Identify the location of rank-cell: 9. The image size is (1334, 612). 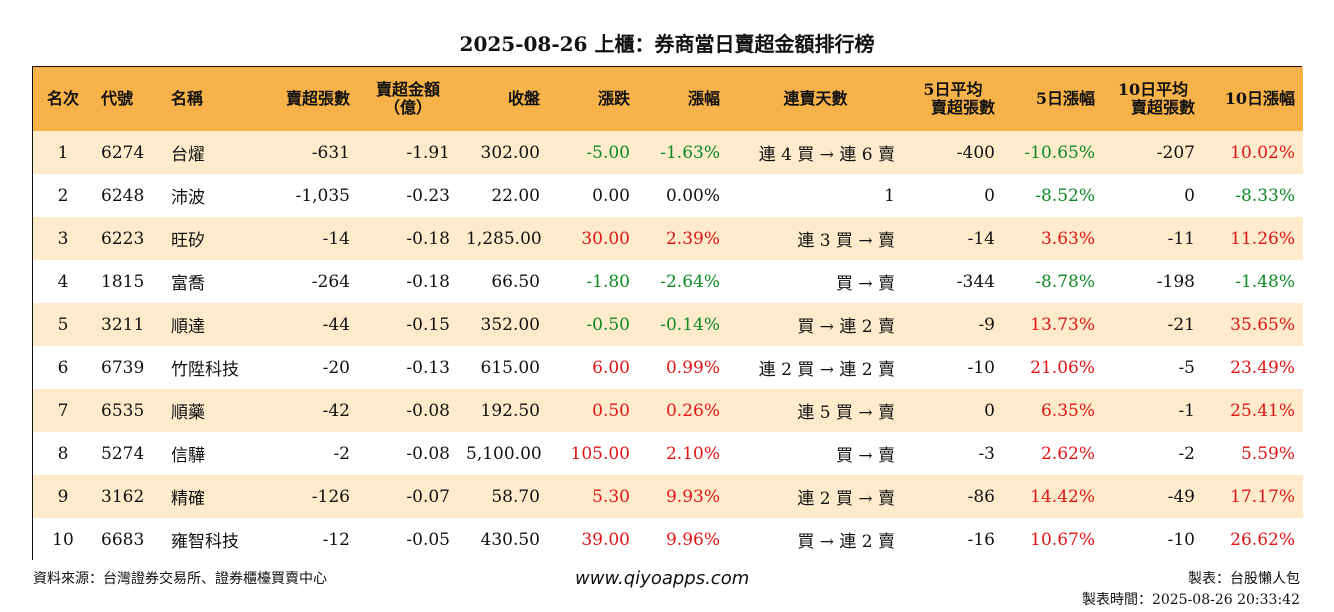
(63, 496).